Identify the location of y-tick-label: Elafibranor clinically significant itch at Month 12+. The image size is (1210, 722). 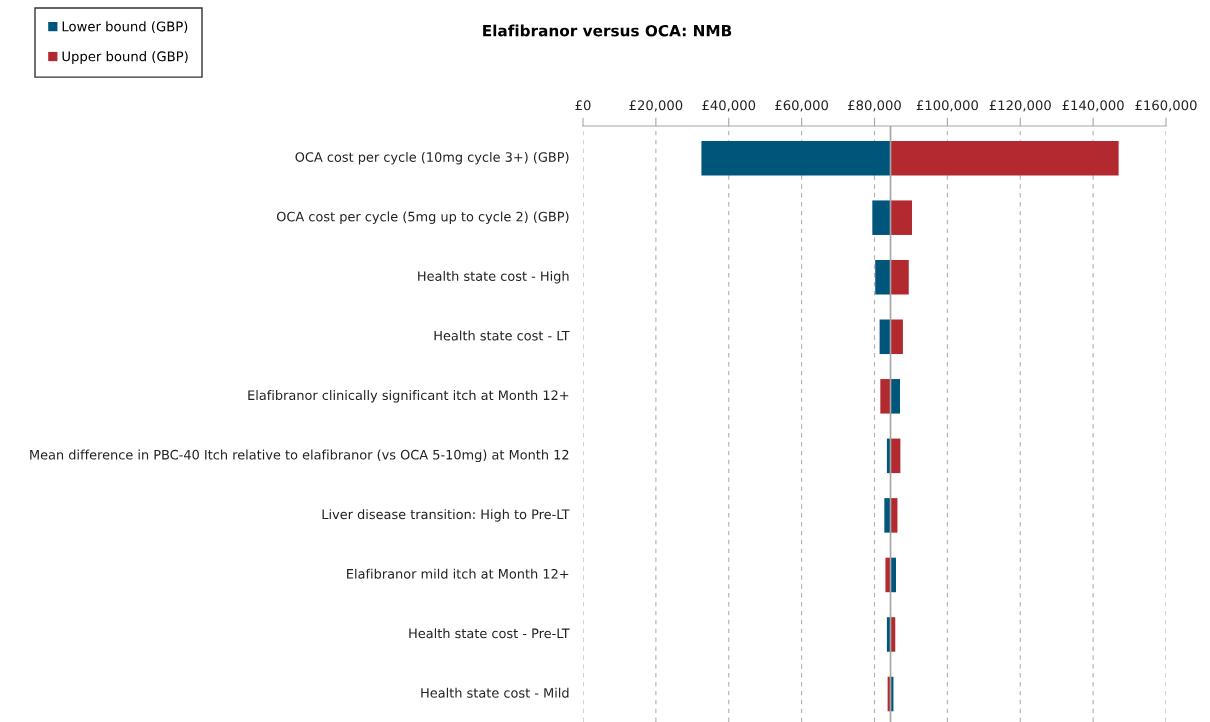
(408, 396).